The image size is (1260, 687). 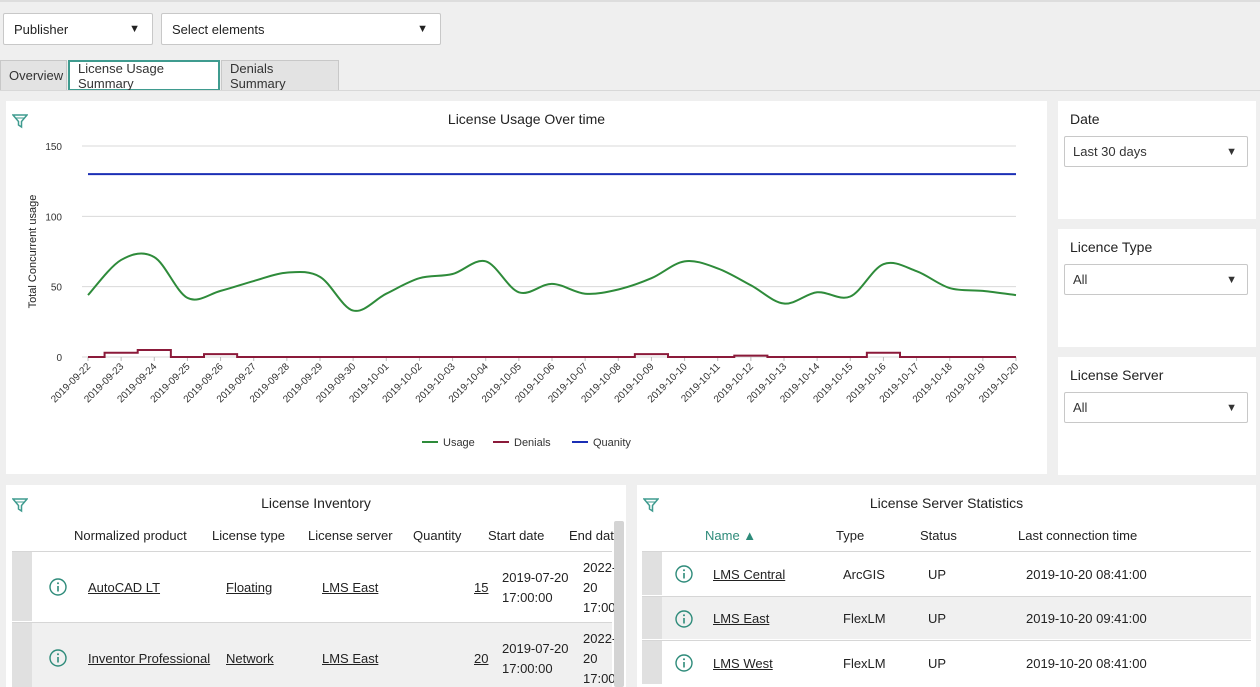 I want to click on table-row: LMS East FlexLM UP 2019-10-20 09:41:00, so click(x=946, y=617).